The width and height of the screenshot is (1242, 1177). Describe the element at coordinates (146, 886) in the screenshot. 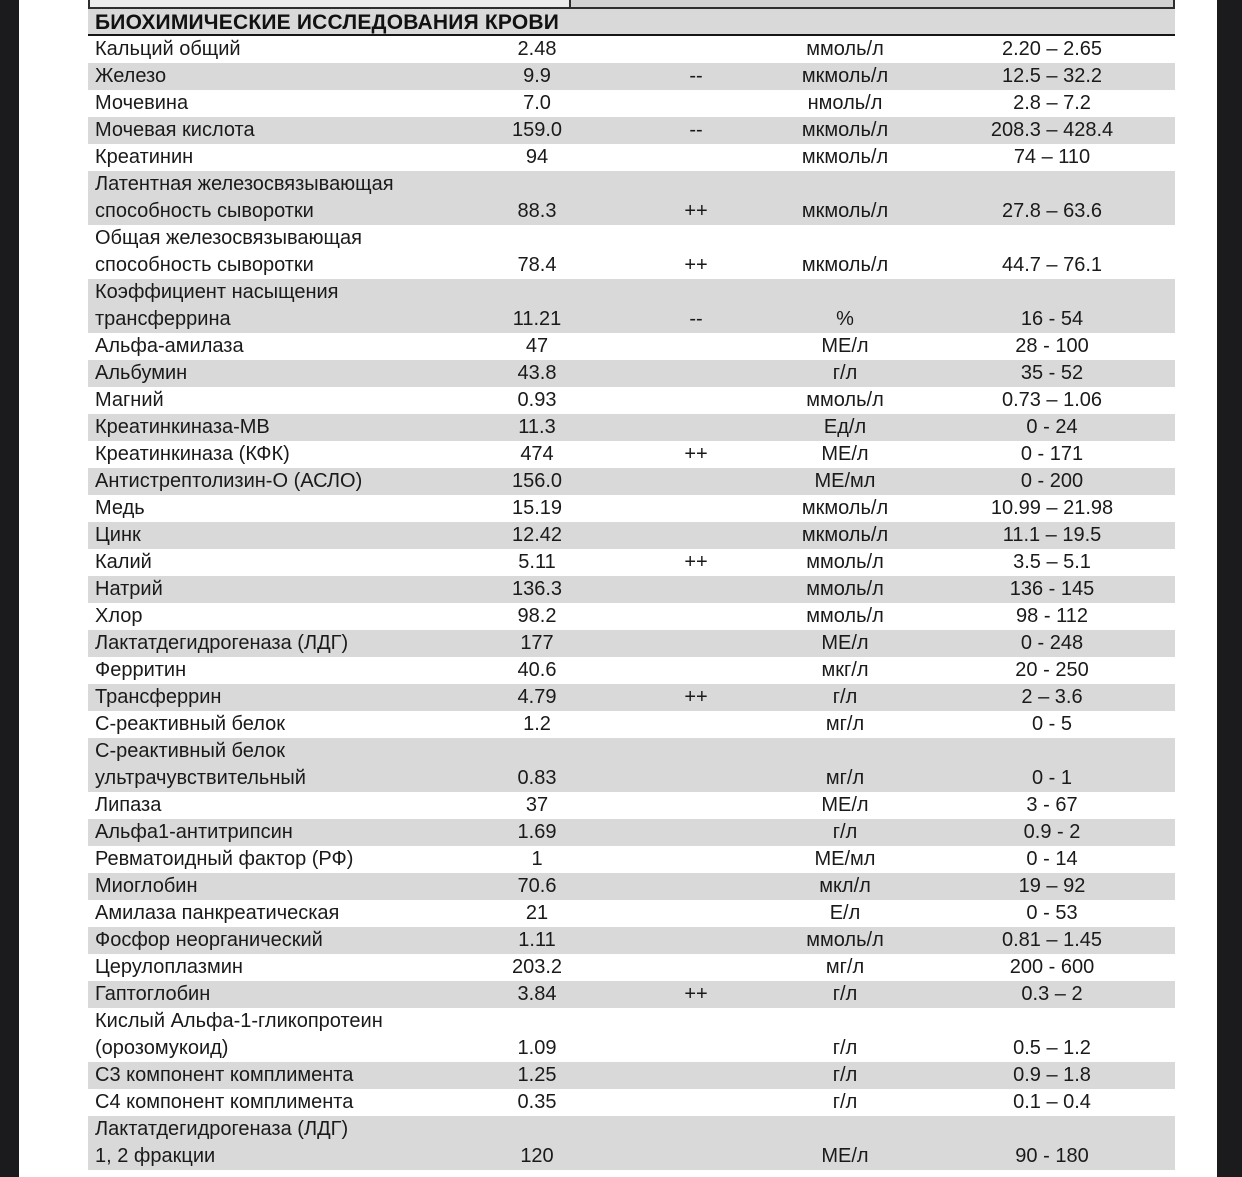

I see `parameter-name-cell: Миоглобин` at that location.